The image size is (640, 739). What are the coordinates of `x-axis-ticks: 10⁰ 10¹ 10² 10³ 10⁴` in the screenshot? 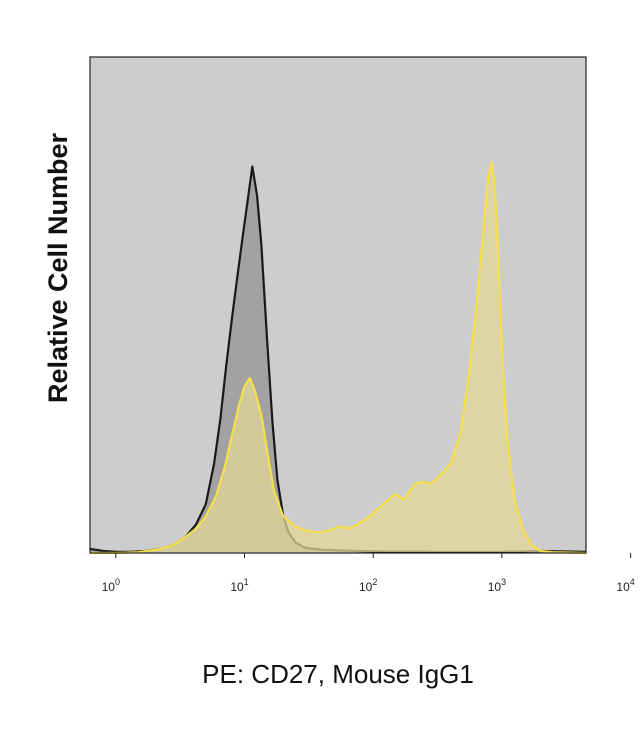 It's located at (368, 573).